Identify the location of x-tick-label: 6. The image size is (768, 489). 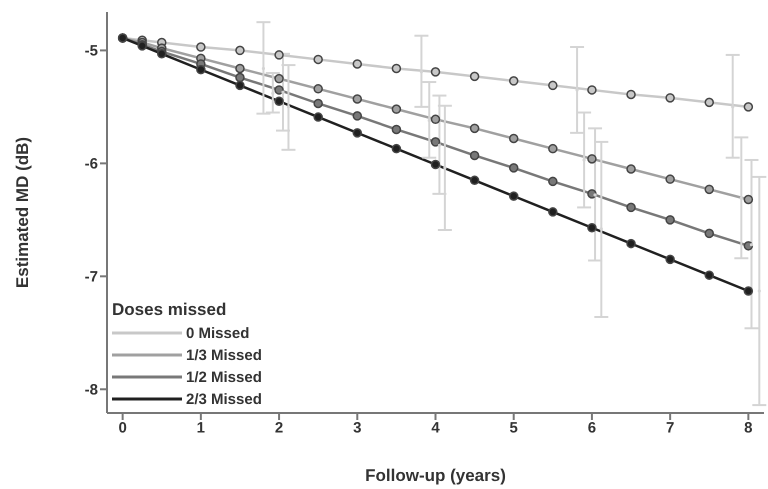
(592, 428).